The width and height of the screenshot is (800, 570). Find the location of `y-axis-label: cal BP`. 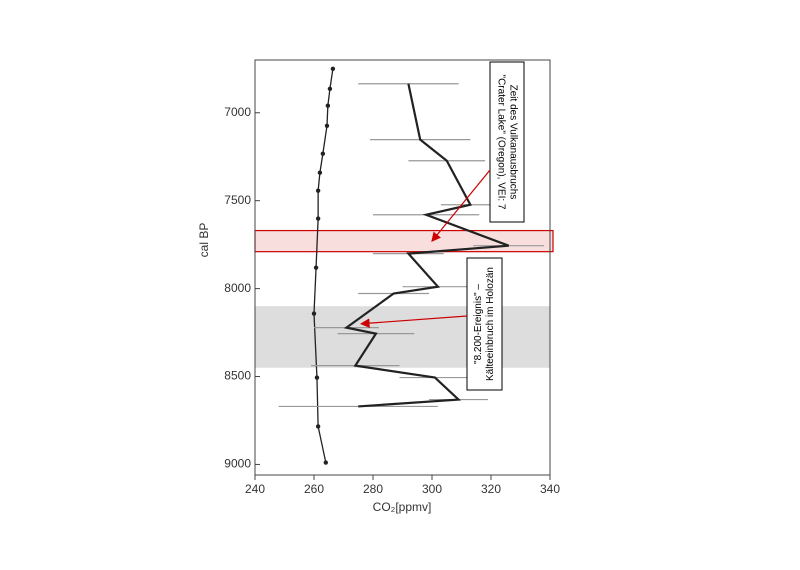

y-axis-label: cal BP is located at coordinates (204, 240).